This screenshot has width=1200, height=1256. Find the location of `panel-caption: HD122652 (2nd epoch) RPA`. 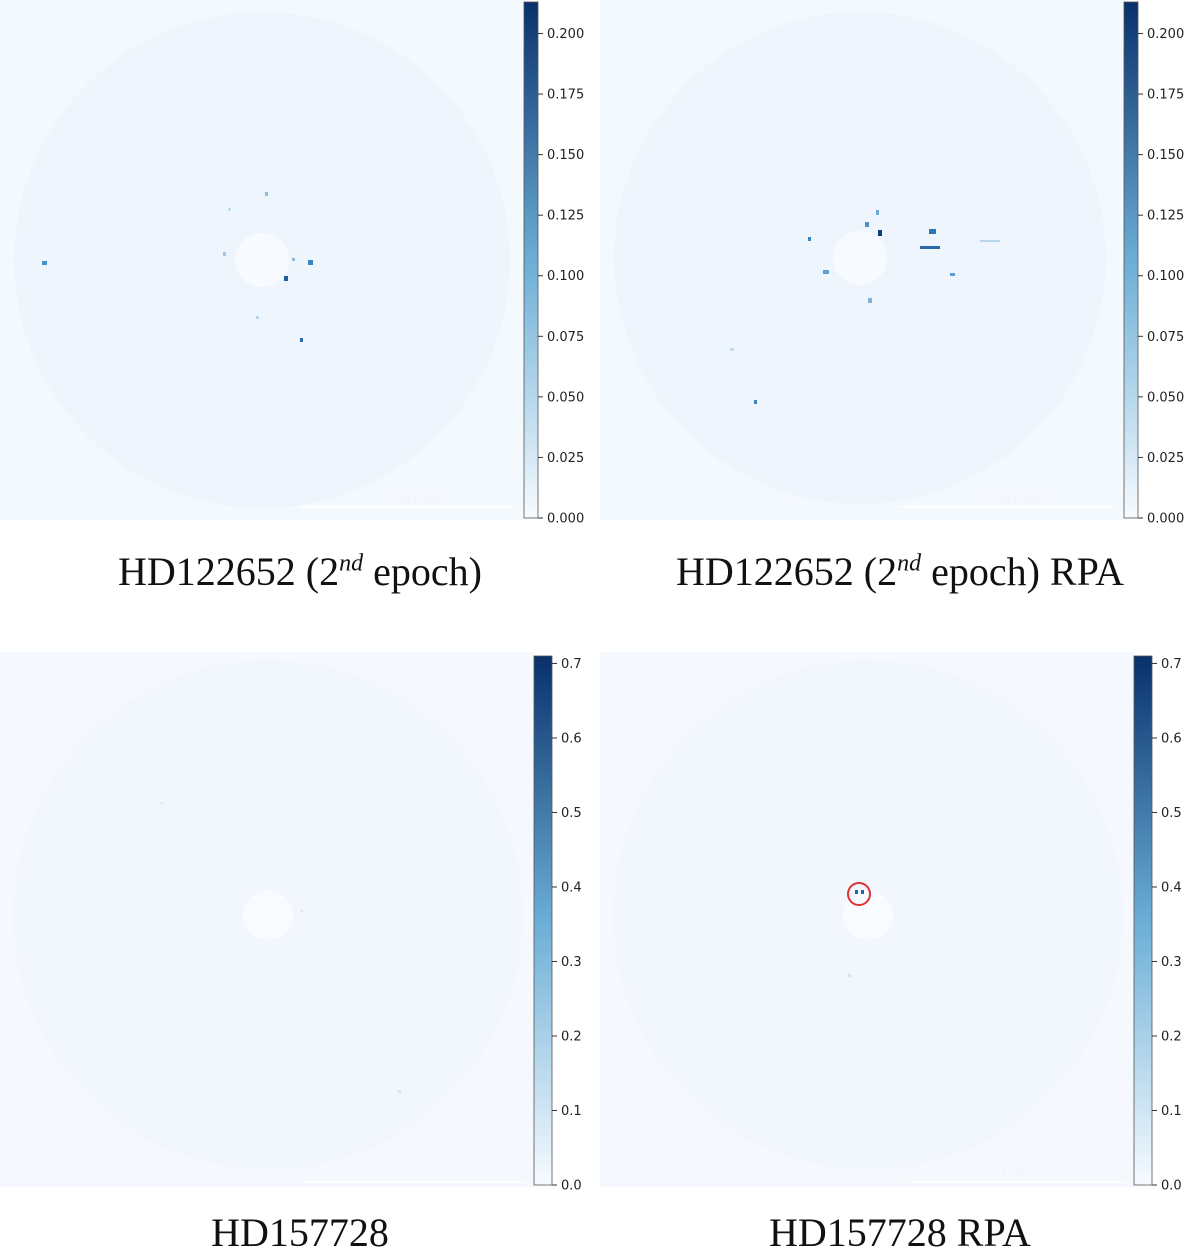

panel-caption: HD122652 (2nd epoch) RPA is located at coordinates (900, 571).